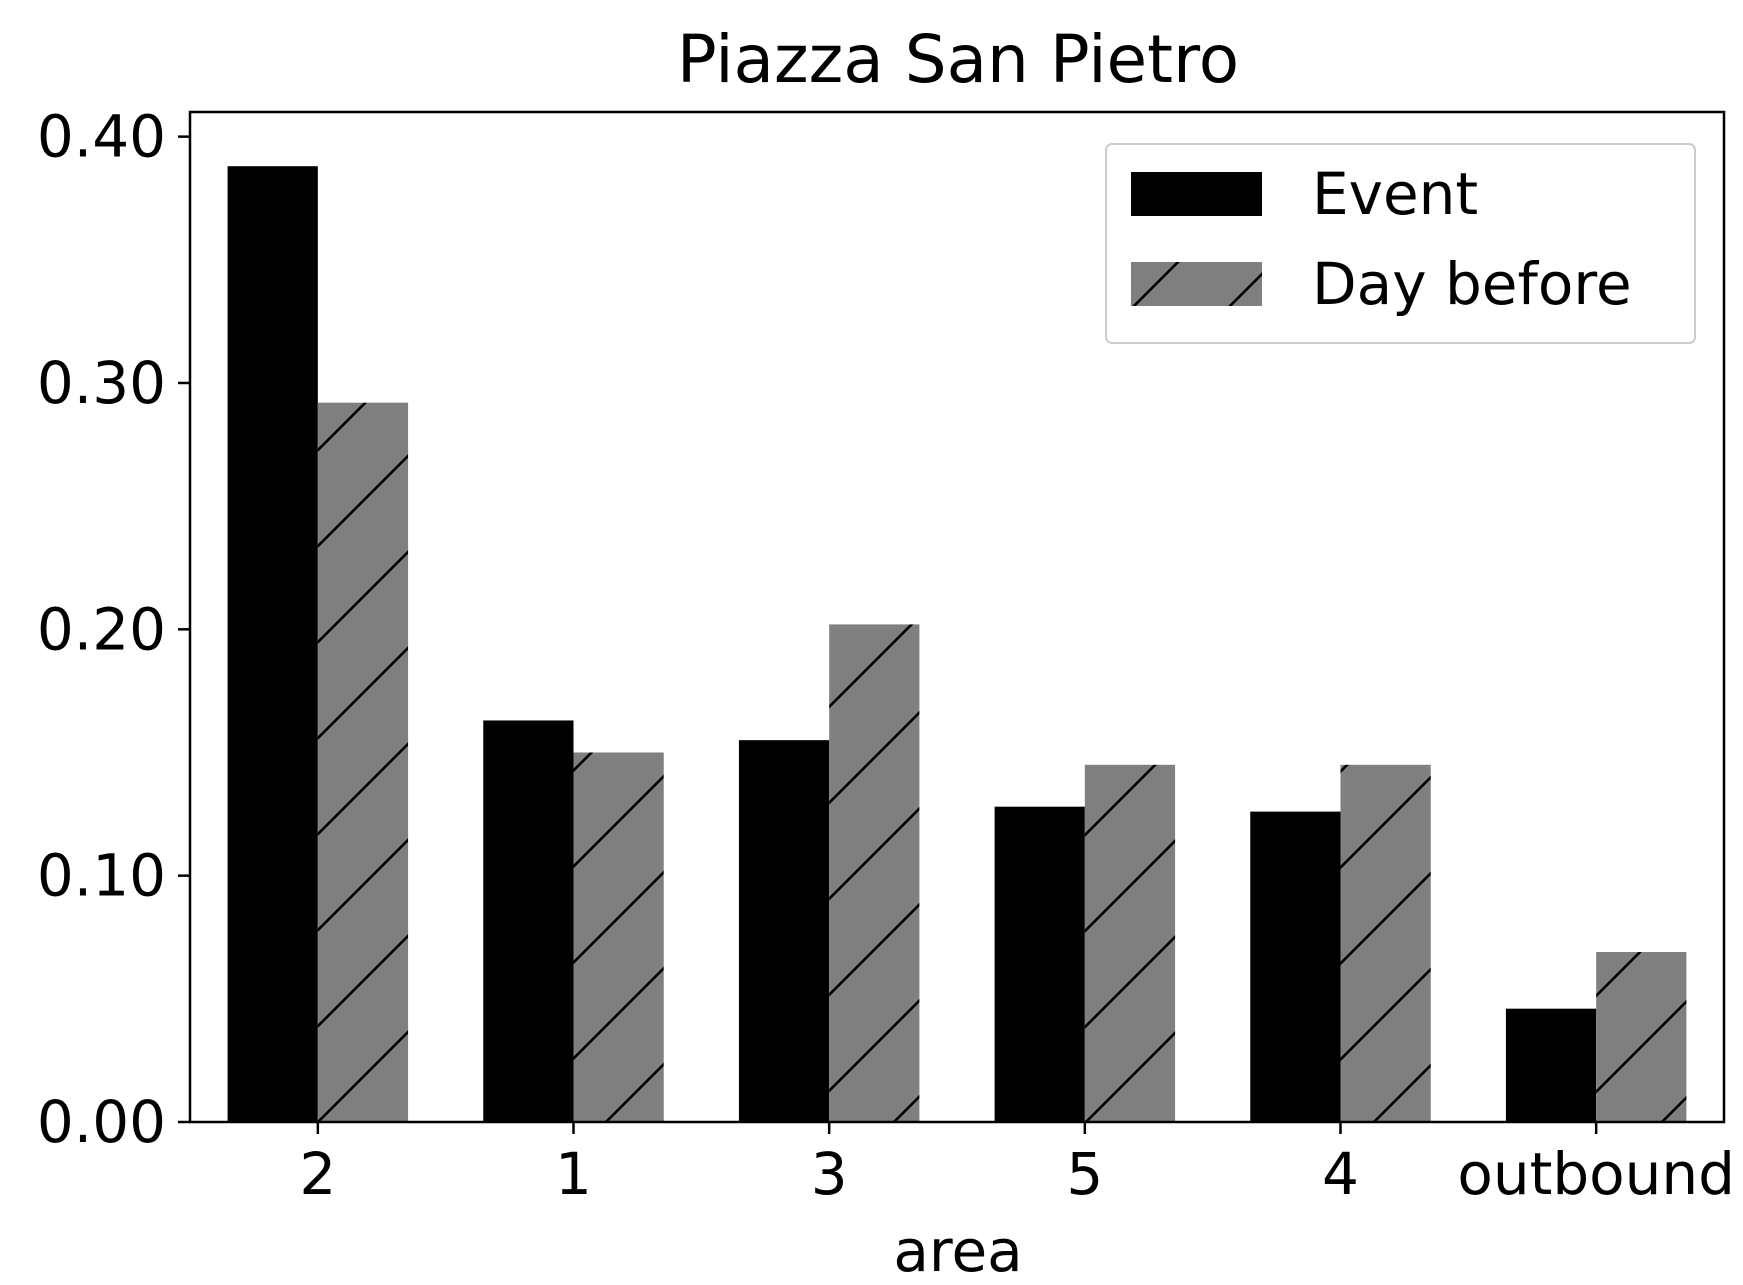 The height and width of the screenshot is (1285, 1743). What do you see at coordinates (101, 629) in the screenshot?
I see `y-tick-label: 0.20` at bounding box center [101, 629].